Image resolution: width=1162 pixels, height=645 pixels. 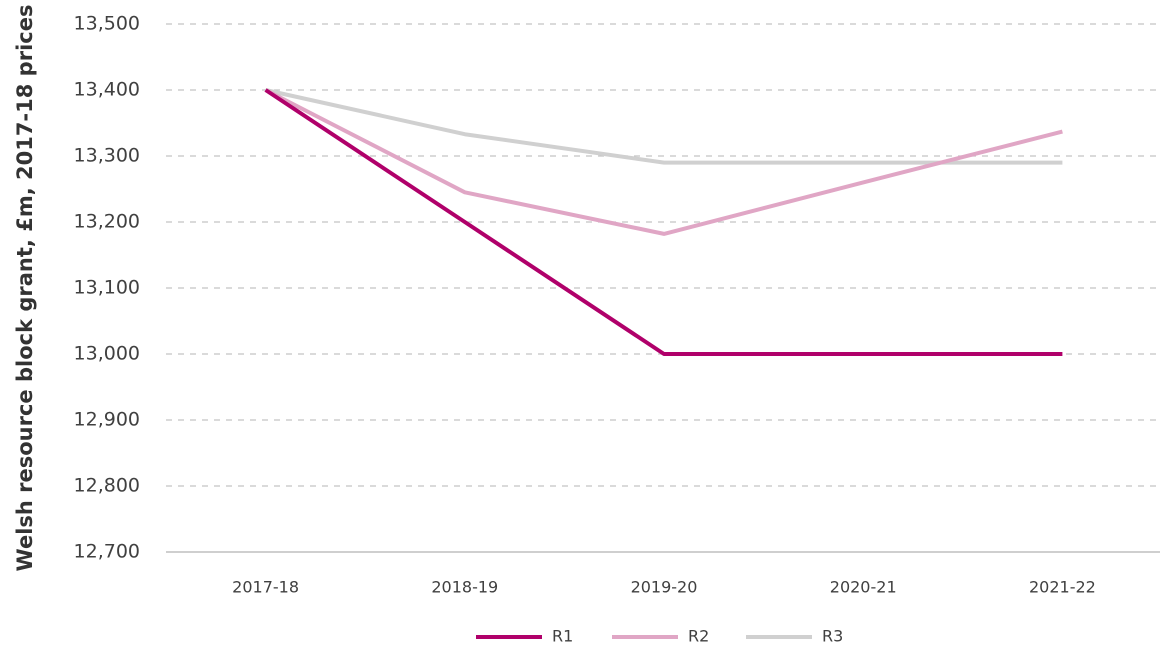 I want to click on x-tick-label: 2018-19, so click(x=464, y=587).